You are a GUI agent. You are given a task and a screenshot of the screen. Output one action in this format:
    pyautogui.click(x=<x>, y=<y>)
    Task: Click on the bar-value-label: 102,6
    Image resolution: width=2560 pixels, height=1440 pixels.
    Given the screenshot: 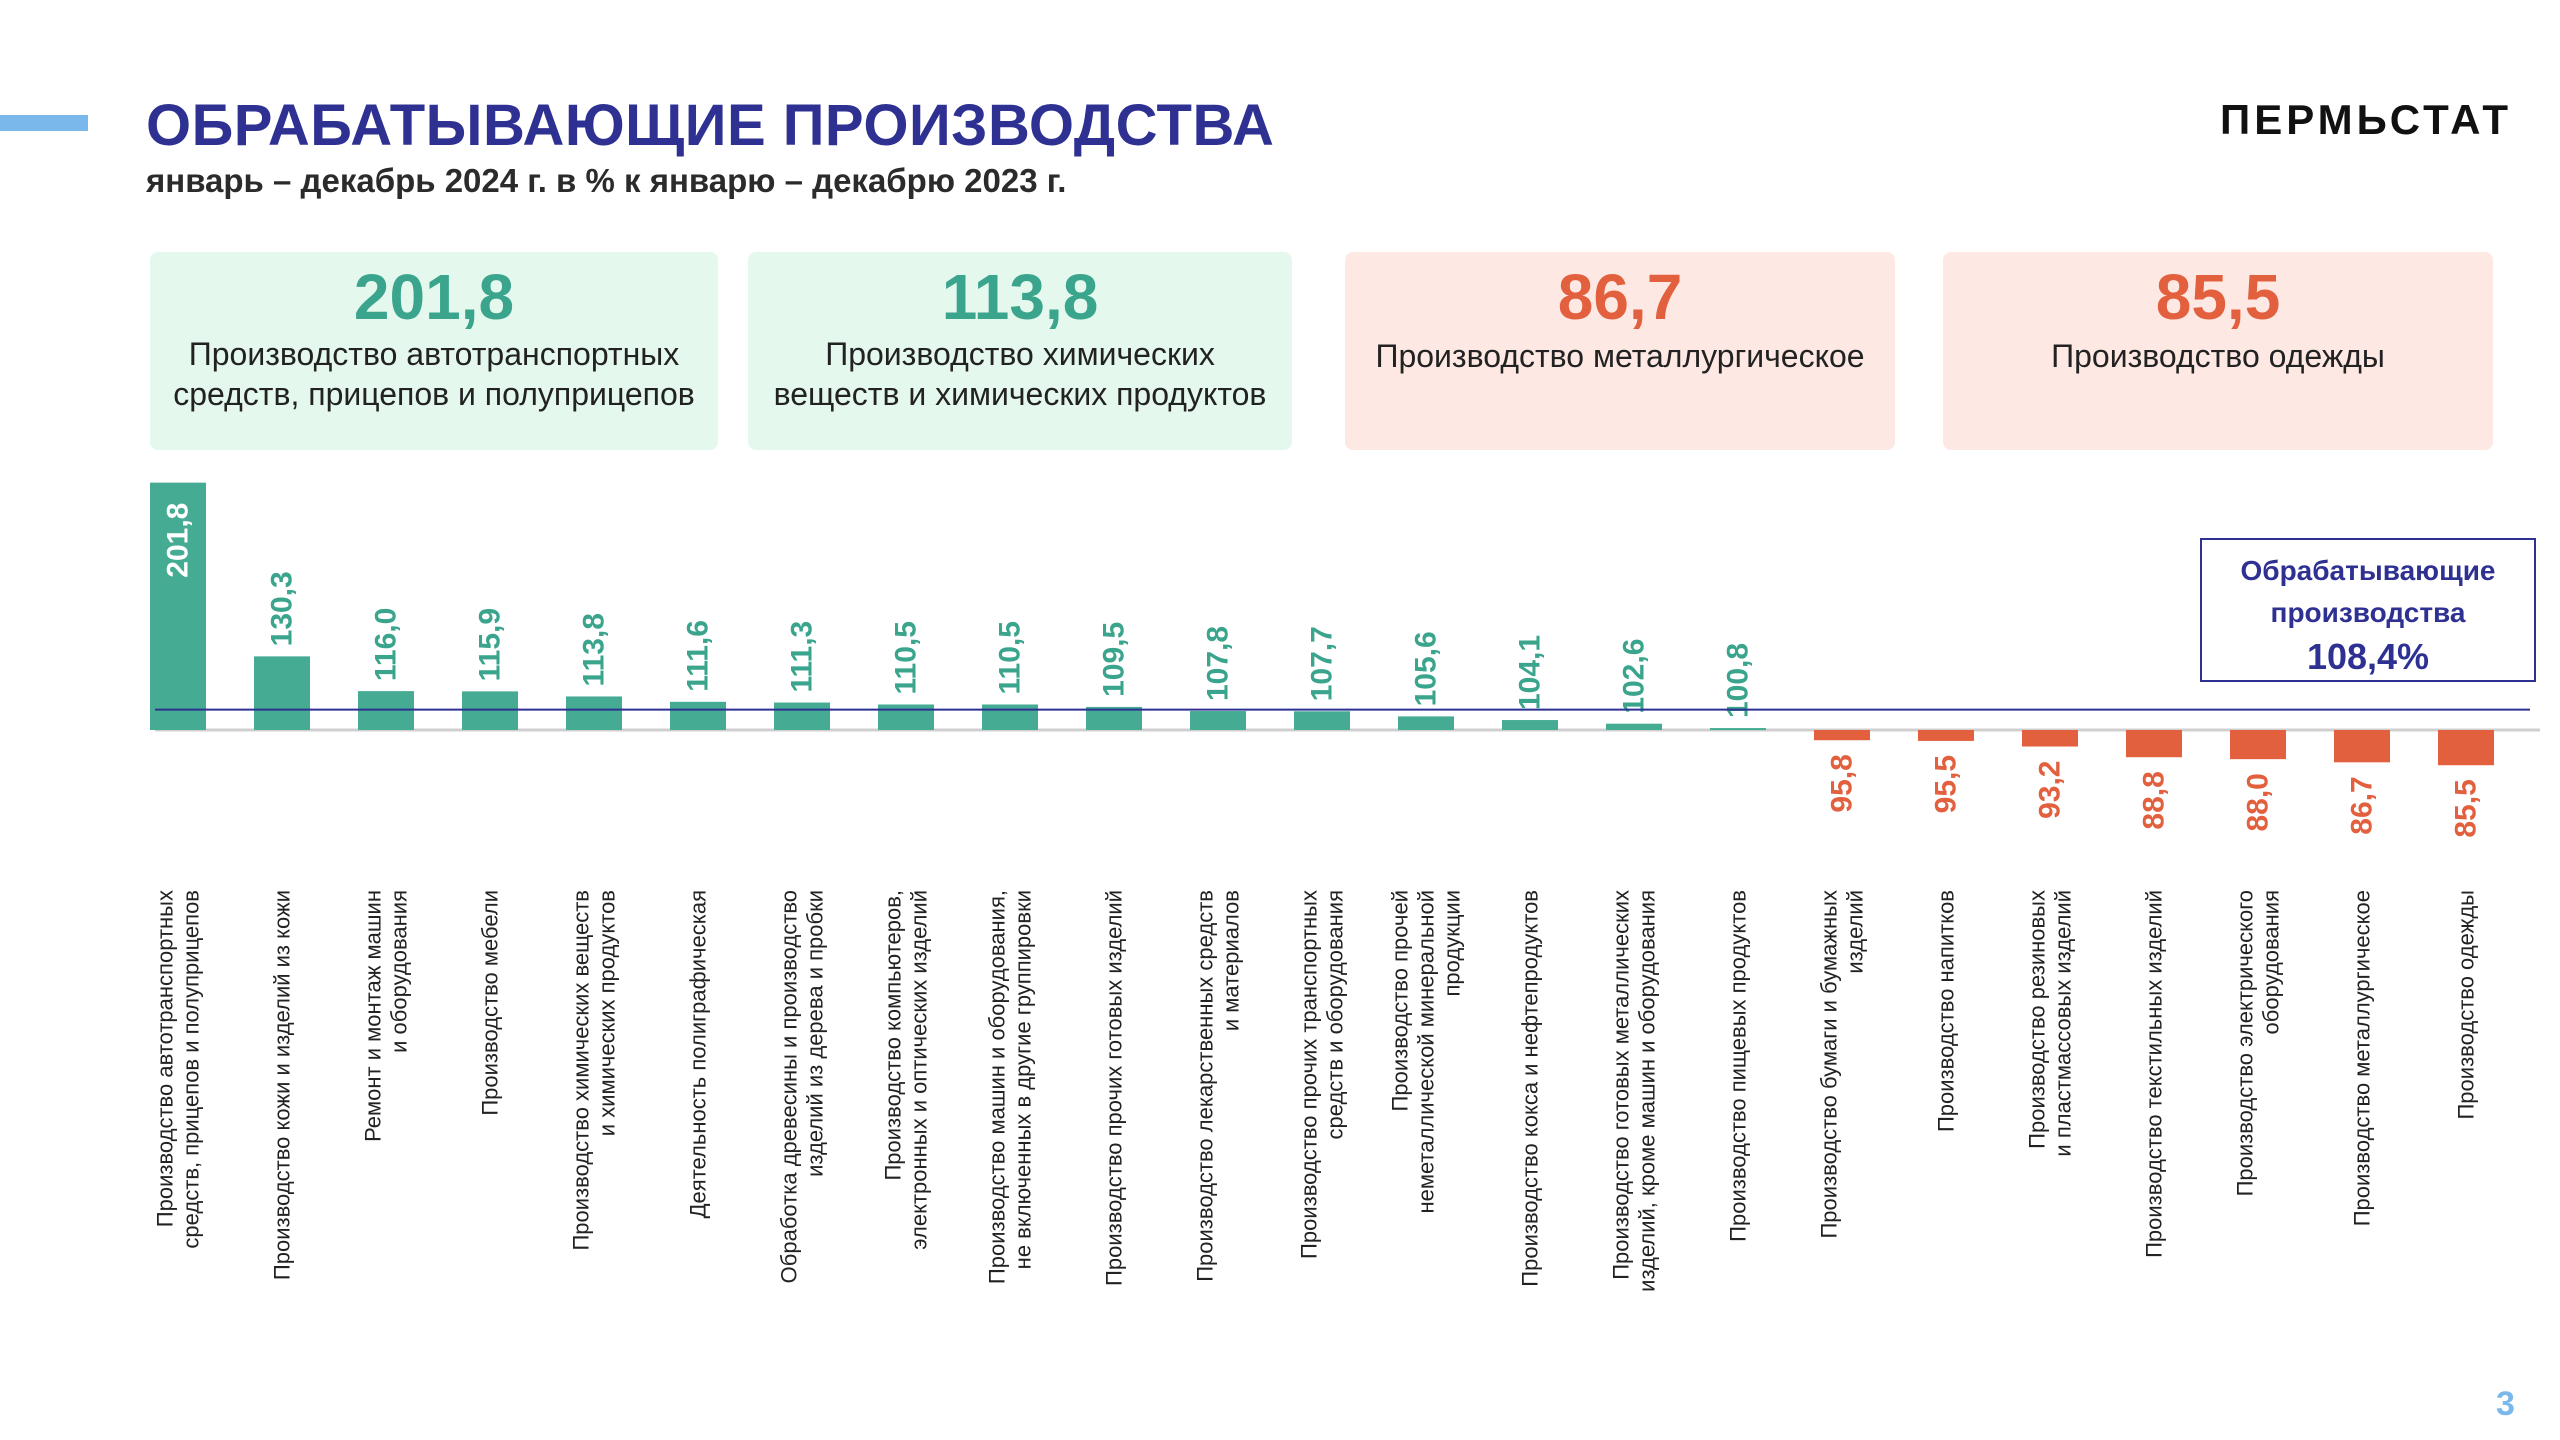 What is the action you would take?
    pyautogui.click(x=1634, y=676)
    